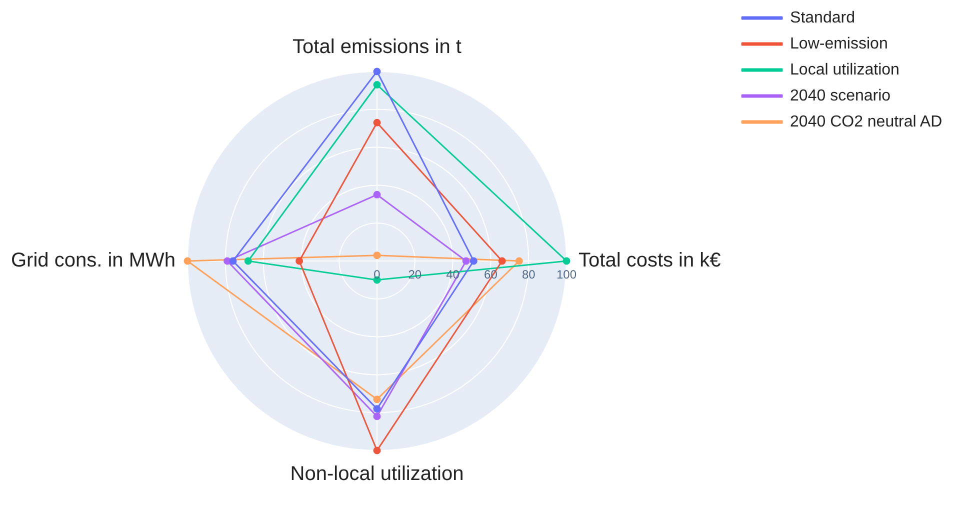  Describe the element at coordinates (377, 474) in the screenshot. I see `spoke-label: Non-local utilization` at that location.